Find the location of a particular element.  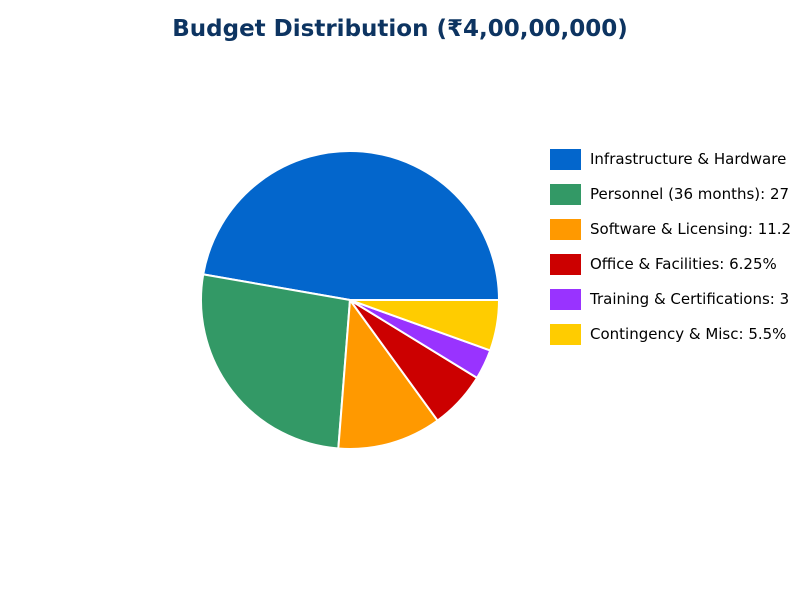

pie-slice-contingency-misc is located at coordinates (424, 325).